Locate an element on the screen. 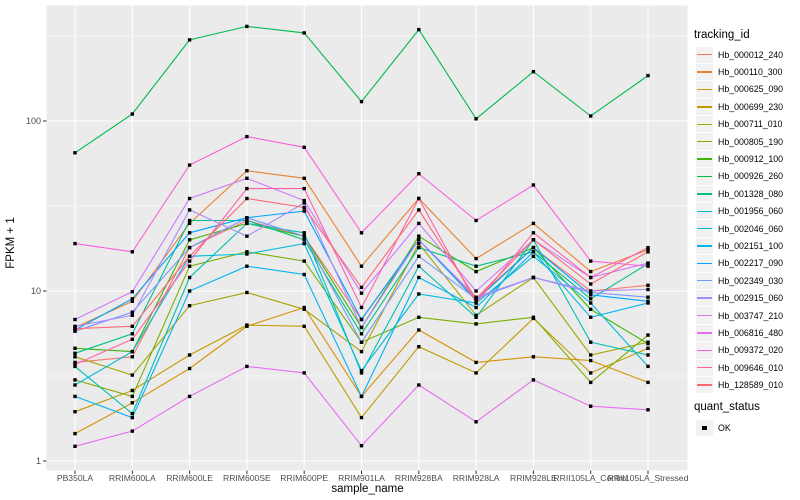 Image resolution: width=800 pixels, height=500 pixels. y-axis-title: FPKM + 1 is located at coordinates (11, 243).